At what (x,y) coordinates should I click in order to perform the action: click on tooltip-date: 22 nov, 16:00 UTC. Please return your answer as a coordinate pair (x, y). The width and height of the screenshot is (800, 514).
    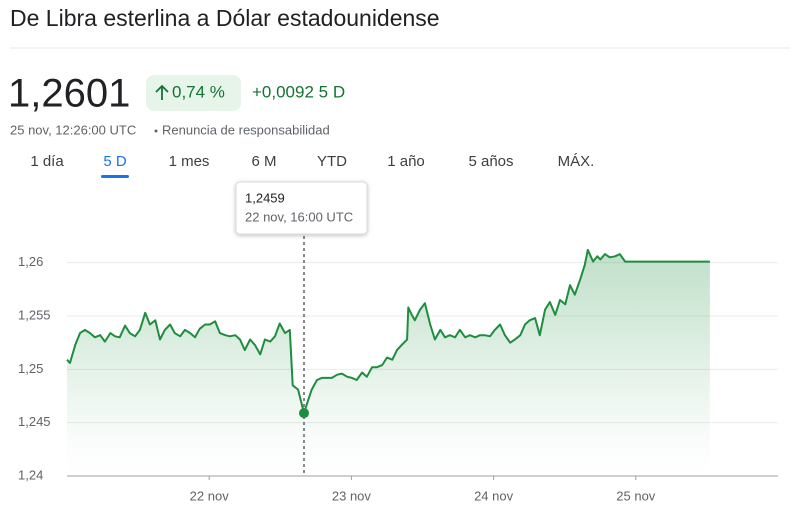
    Looking at the image, I should click on (299, 216).